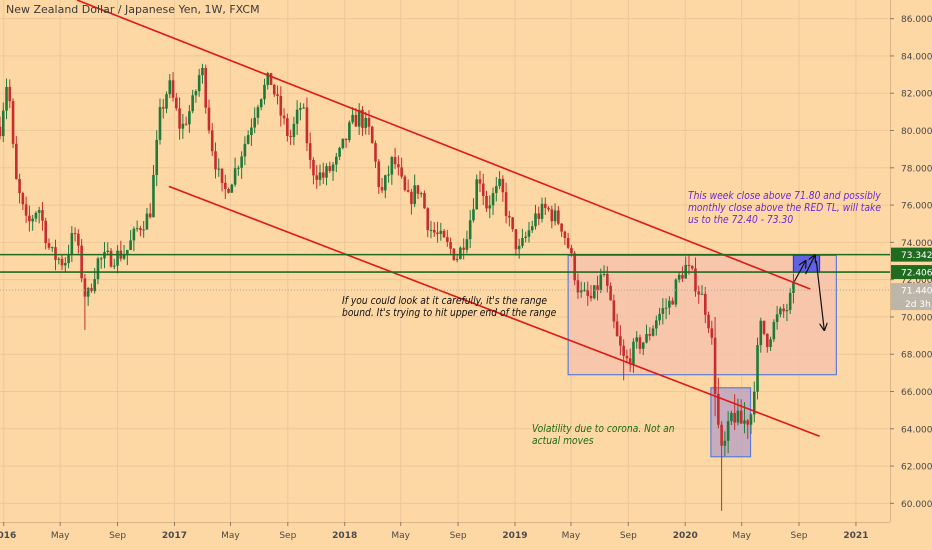 The image size is (932, 550). Describe the element at coordinates (916, 95) in the screenshot. I see `y-tick-label: 82.000` at that location.